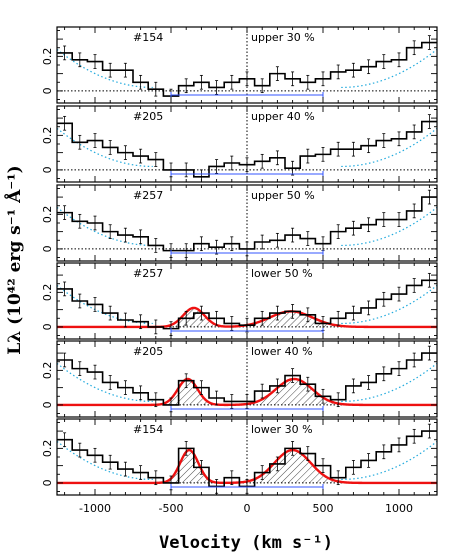 The height and width of the screenshot is (556, 463). I want to click on panel-5: 0 0.2 #205 lower 40 %, so click(239, 379).